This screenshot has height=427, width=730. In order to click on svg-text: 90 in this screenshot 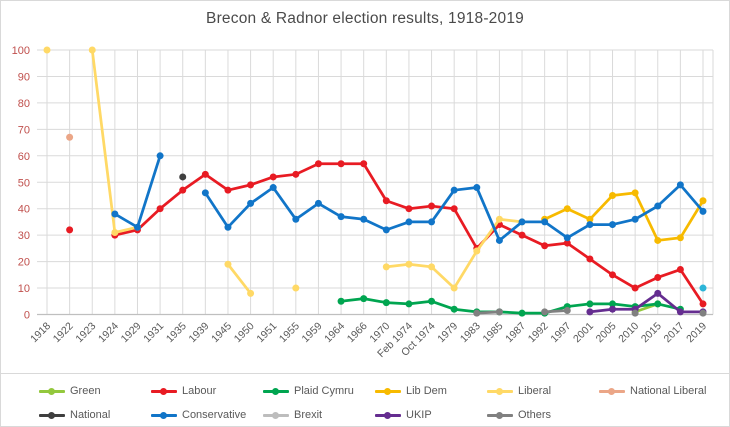, I will do `click(24, 77)`.